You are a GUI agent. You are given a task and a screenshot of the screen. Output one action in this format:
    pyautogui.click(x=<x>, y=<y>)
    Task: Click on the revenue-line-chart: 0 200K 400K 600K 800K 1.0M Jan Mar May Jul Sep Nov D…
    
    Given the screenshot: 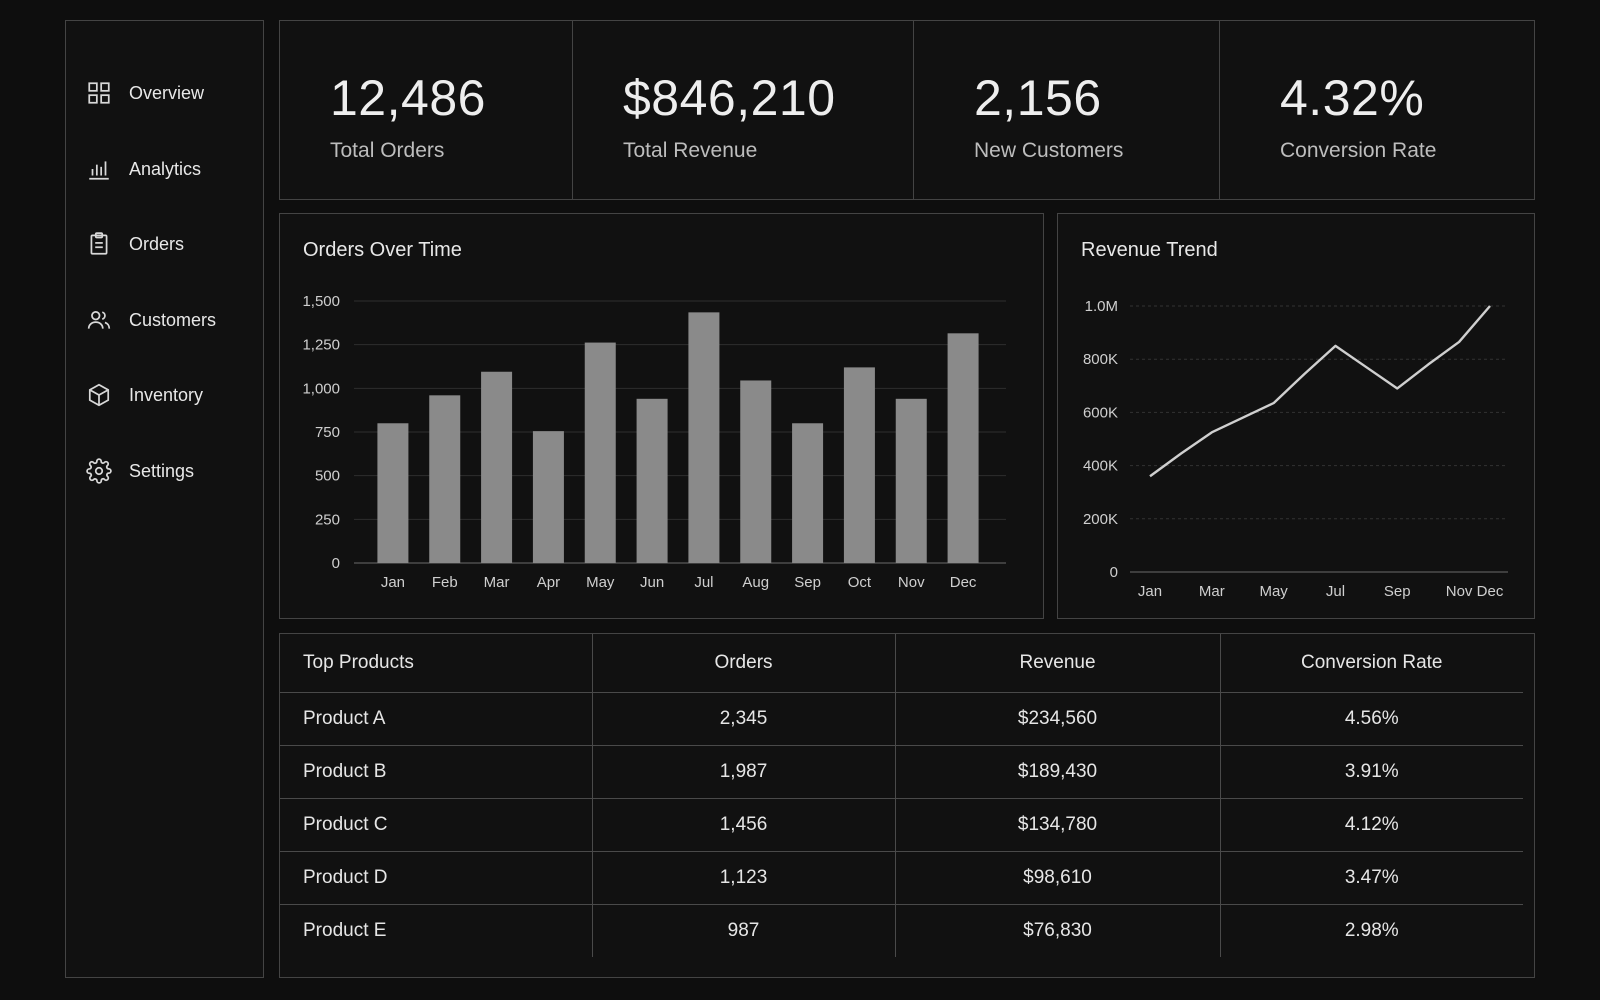 What is the action you would take?
    pyautogui.click(x=1295, y=449)
    